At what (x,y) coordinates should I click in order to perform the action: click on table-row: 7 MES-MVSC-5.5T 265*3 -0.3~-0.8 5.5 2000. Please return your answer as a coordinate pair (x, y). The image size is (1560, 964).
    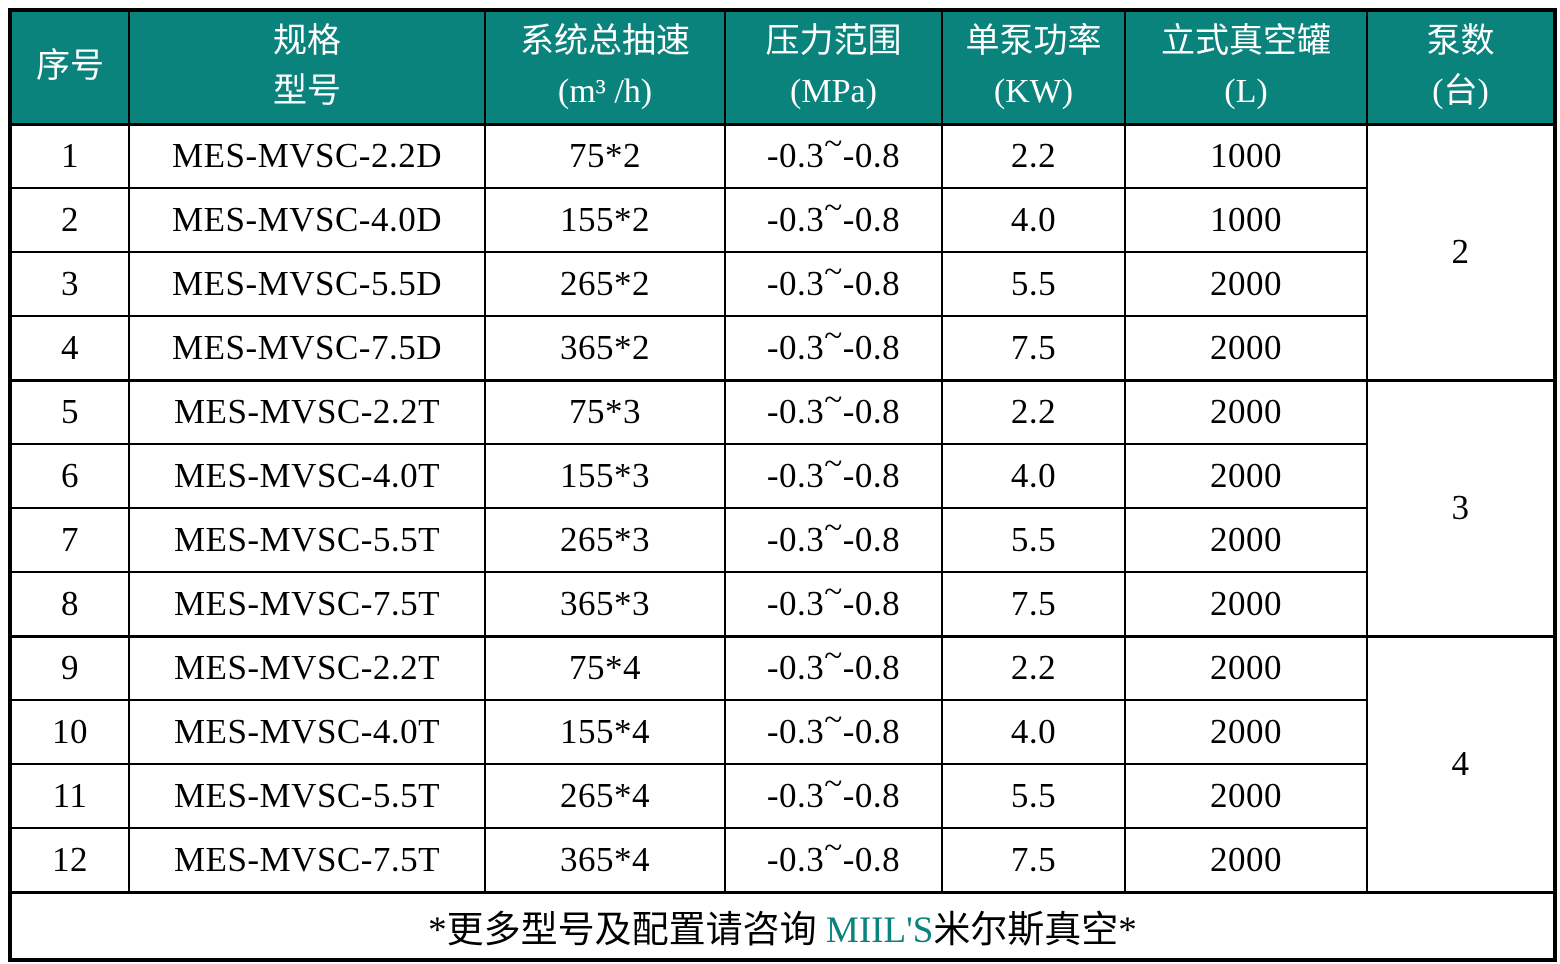
    Looking at the image, I should click on (782, 540).